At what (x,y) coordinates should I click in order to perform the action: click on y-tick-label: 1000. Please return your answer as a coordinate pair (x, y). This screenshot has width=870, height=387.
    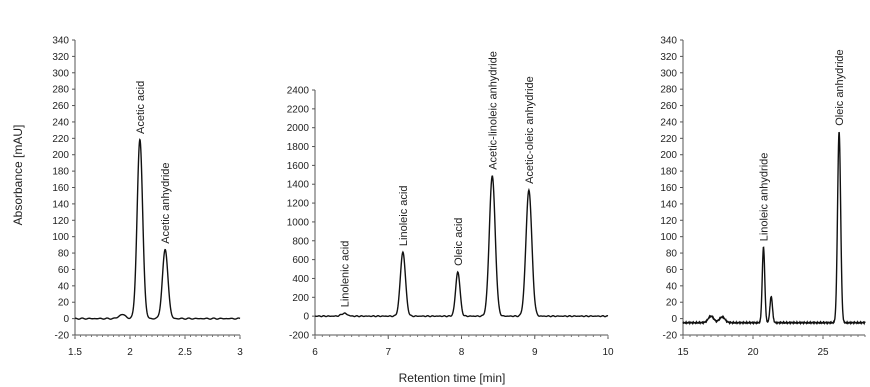
    Looking at the image, I should click on (298, 222).